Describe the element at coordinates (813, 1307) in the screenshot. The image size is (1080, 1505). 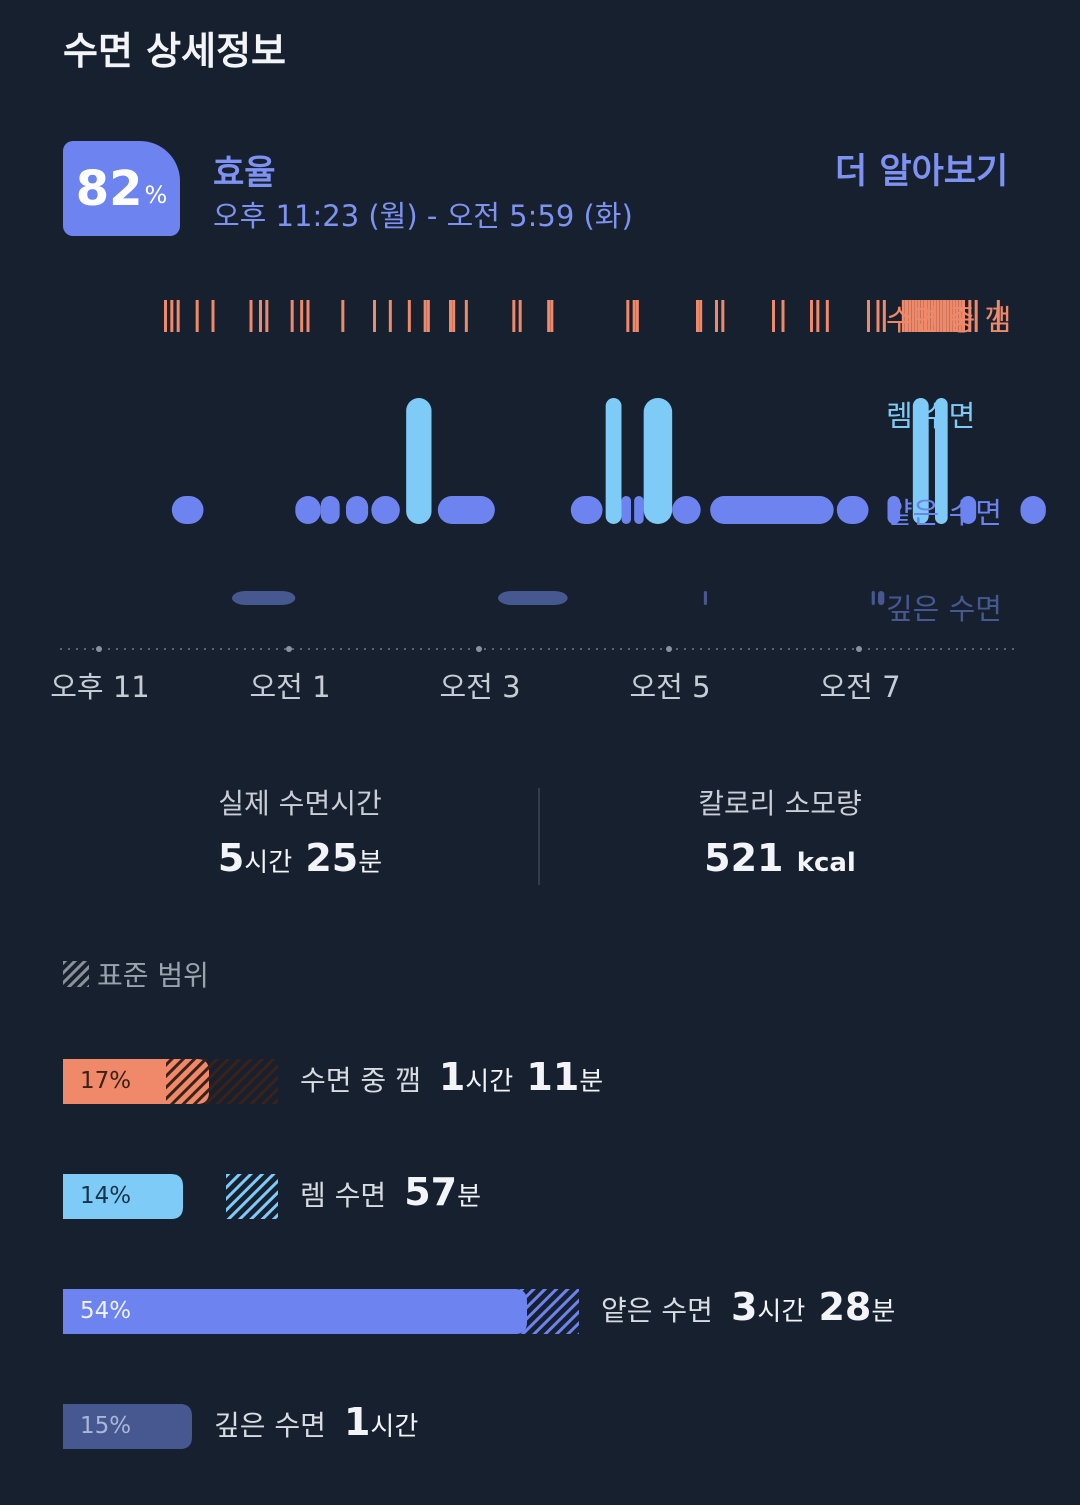
I see `stage-duration: 3시간 28분` at that location.